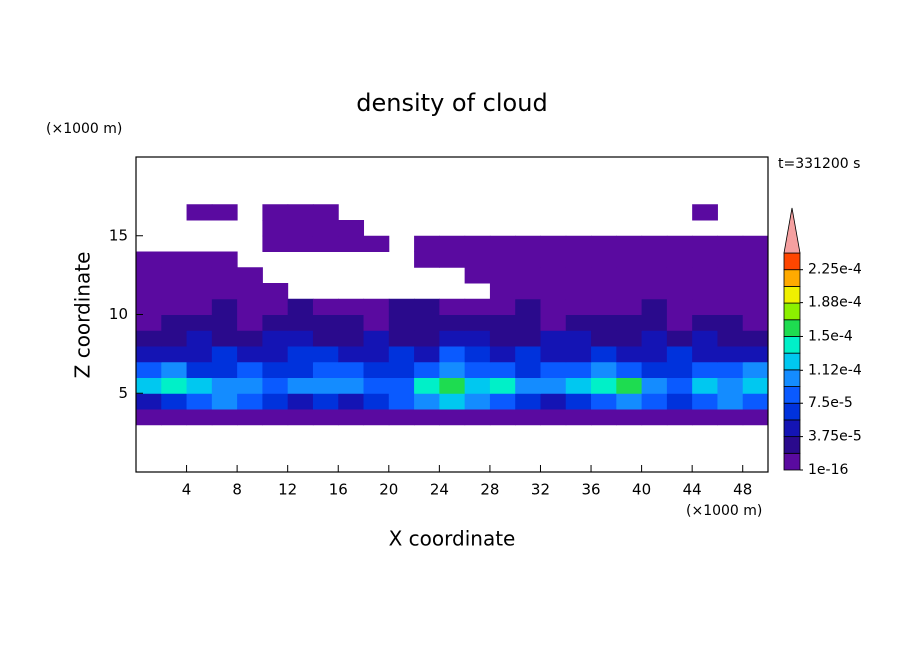  I want to click on colorbar-tick-label: 7.5e-5, so click(830, 403).